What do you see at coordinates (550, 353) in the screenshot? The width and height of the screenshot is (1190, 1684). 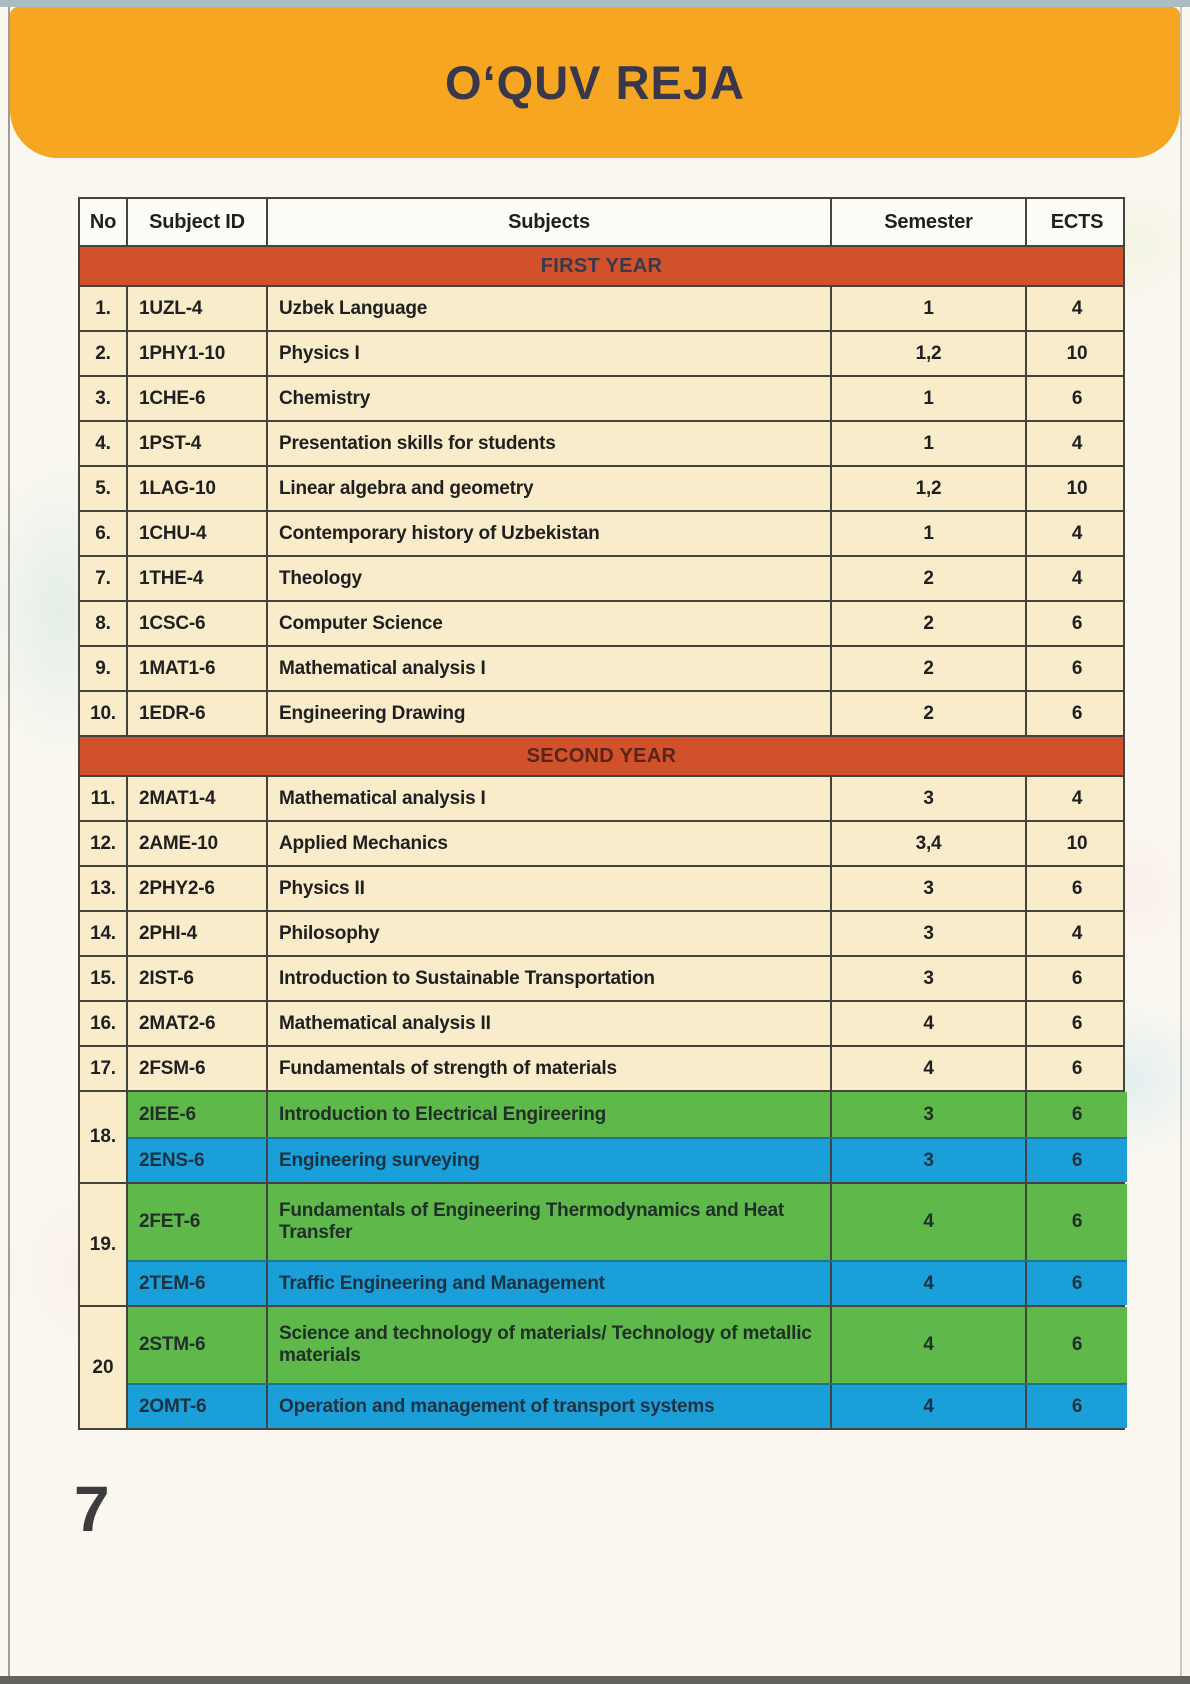 I see `cell-subject: Physics I` at bounding box center [550, 353].